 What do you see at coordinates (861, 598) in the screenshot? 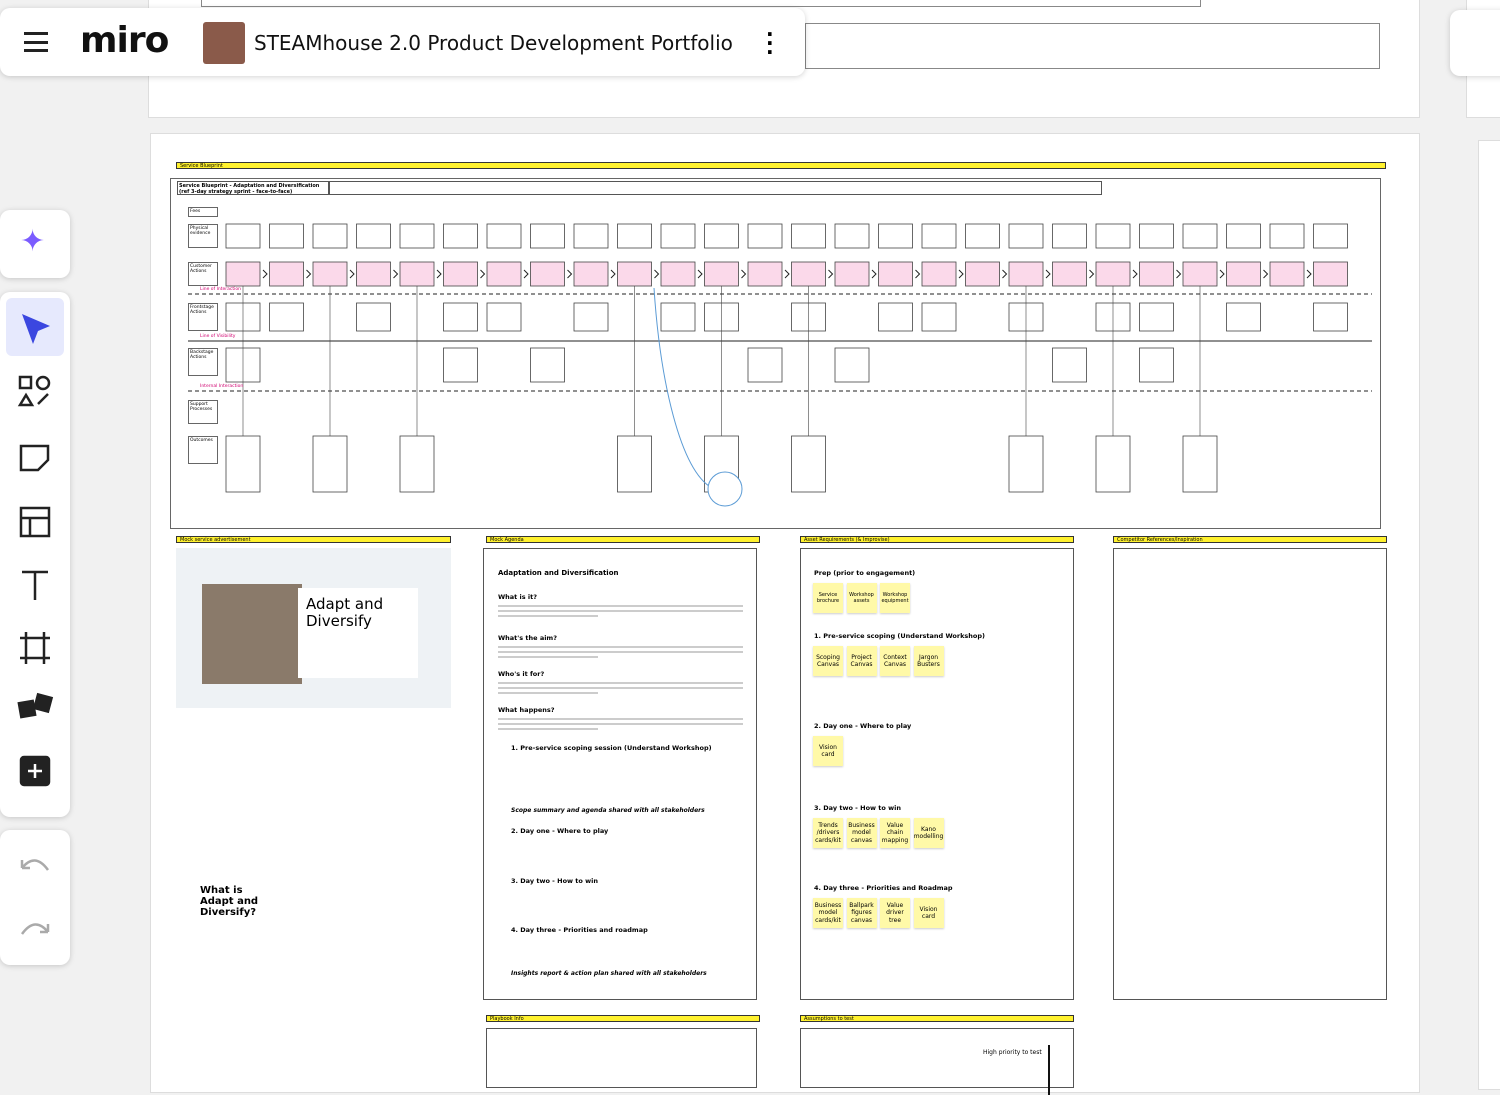
I see `sticky-note: Workshop assets` at bounding box center [861, 598].